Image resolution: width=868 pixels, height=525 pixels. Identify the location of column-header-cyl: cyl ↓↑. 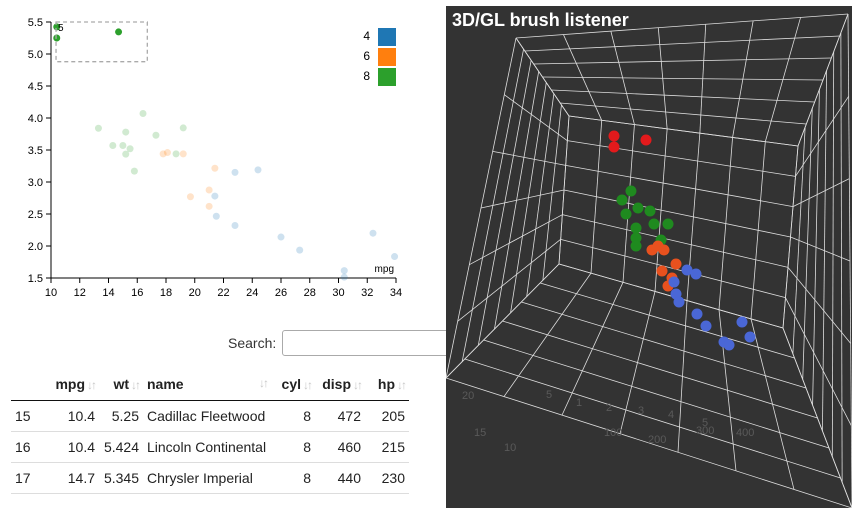
(293, 384).